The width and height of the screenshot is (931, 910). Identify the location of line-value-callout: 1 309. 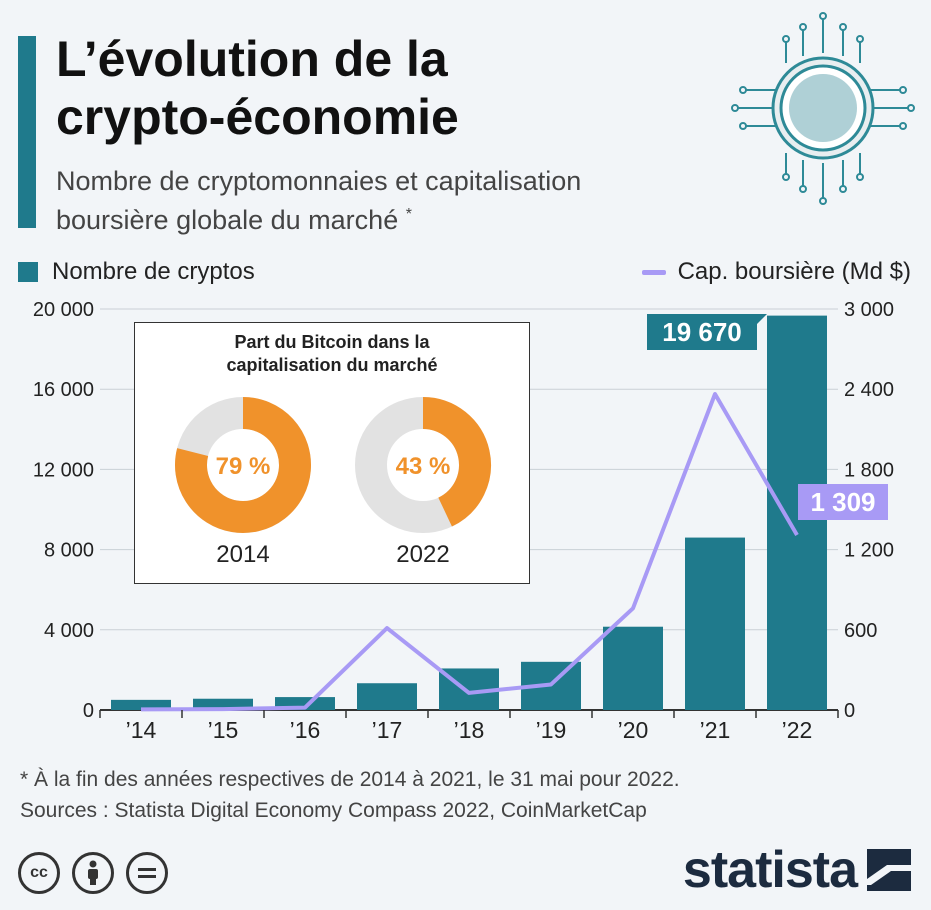
(843, 502).